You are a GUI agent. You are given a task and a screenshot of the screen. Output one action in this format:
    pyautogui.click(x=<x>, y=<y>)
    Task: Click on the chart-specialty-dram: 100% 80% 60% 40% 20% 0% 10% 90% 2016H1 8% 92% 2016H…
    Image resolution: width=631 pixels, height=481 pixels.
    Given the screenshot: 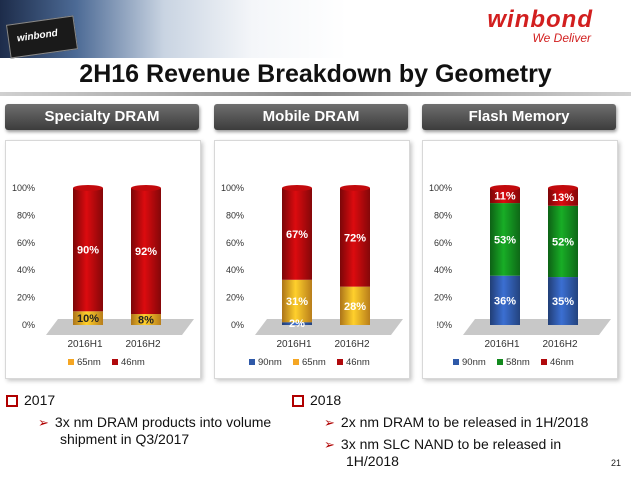 What is the action you would take?
    pyautogui.click(x=103, y=275)
    